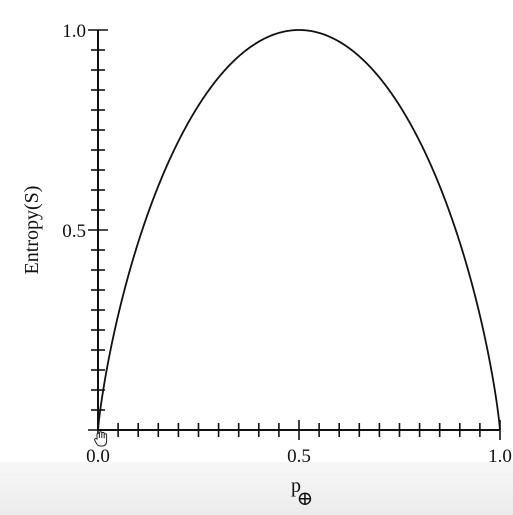 The width and height of the screenshot is (513, 515). Describe the element at coordinates (32, 230) in the screenshot. I see `y-axis-title: Entropy(S)` at that location.